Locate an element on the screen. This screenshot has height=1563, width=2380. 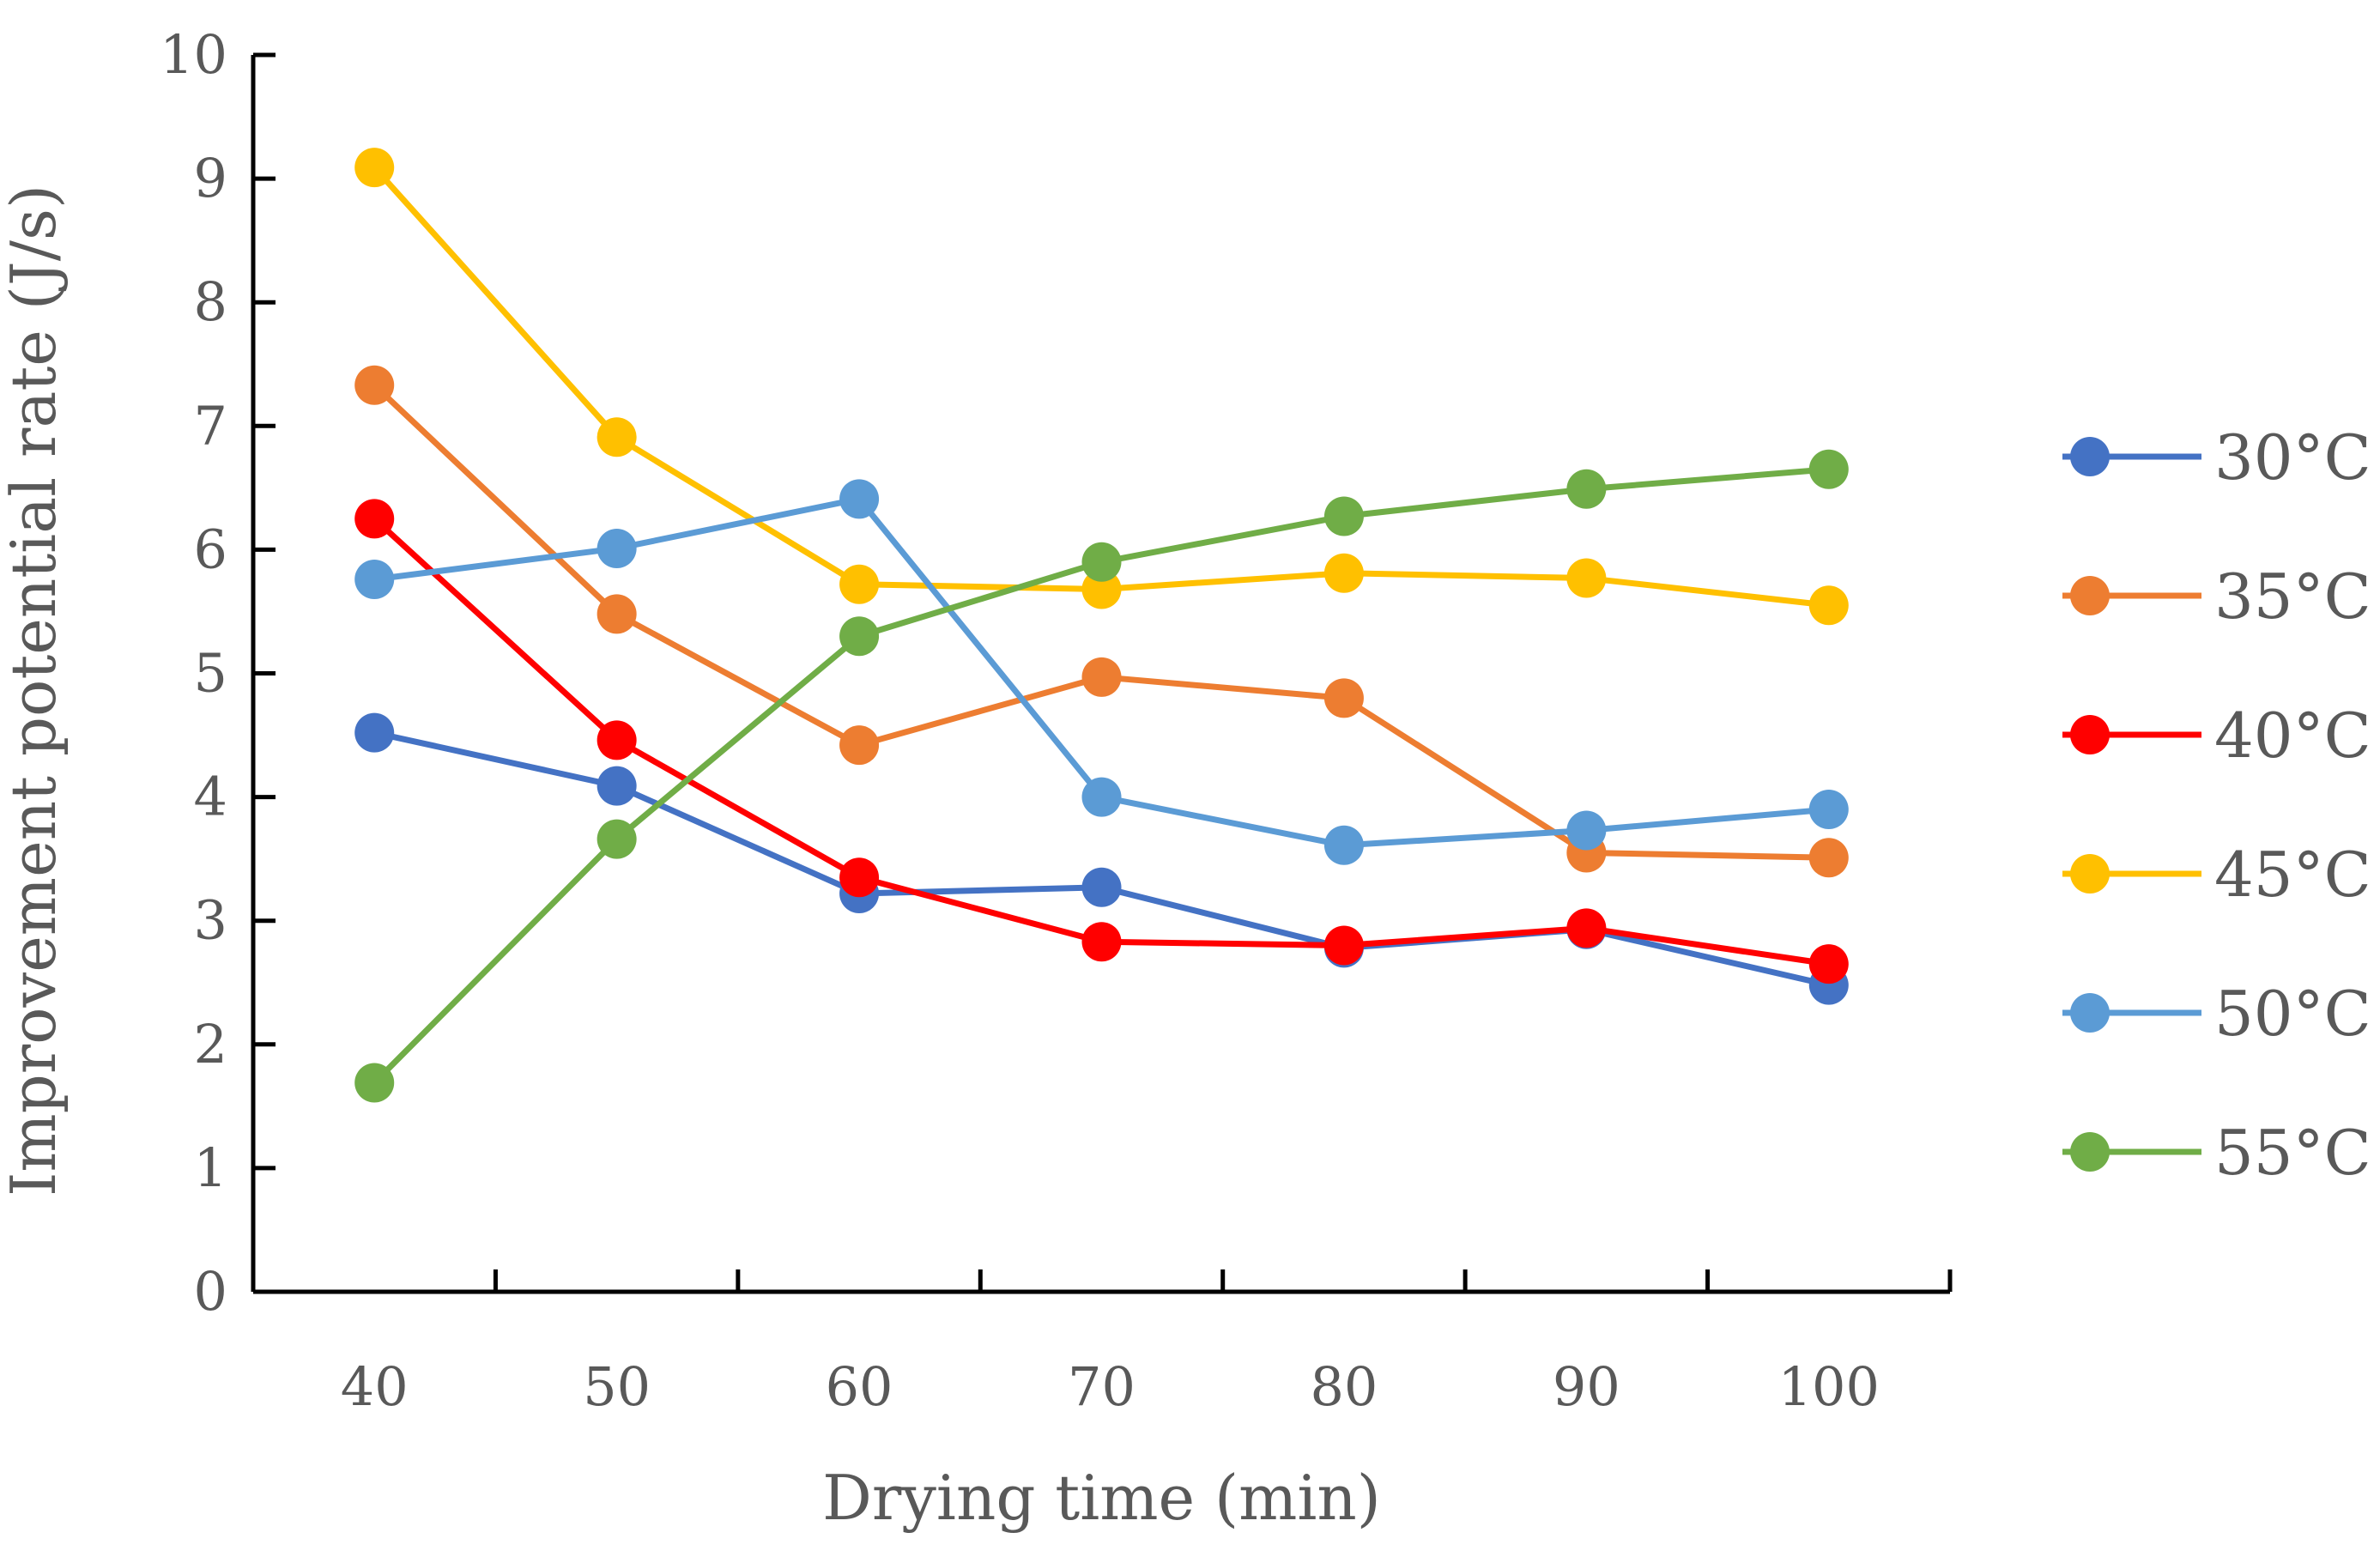
legend-label: 50°C is located at coordinates (2292, 1014).